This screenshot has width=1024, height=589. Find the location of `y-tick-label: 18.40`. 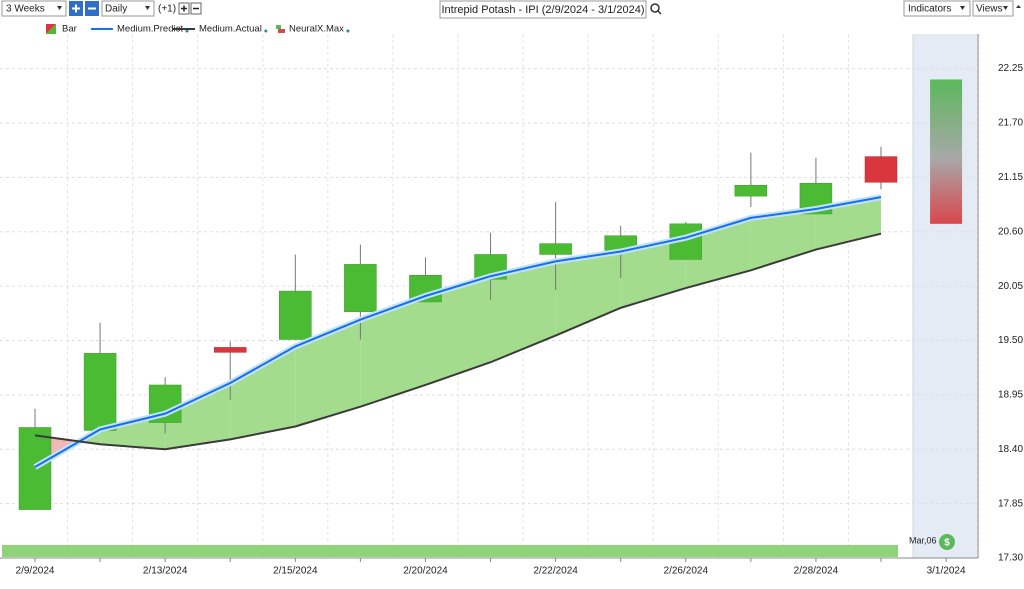

y-tick-label: 18.40 is located at coordinates (1010, 449).